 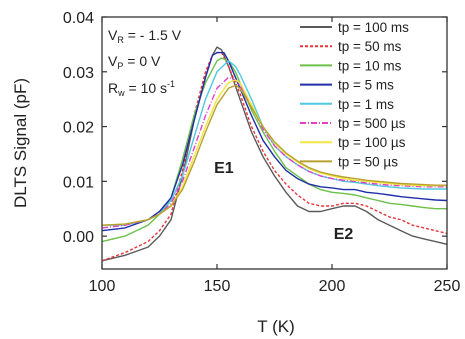 I want to click on annotations-layer: E1 E2, so click(x=283, y=201).